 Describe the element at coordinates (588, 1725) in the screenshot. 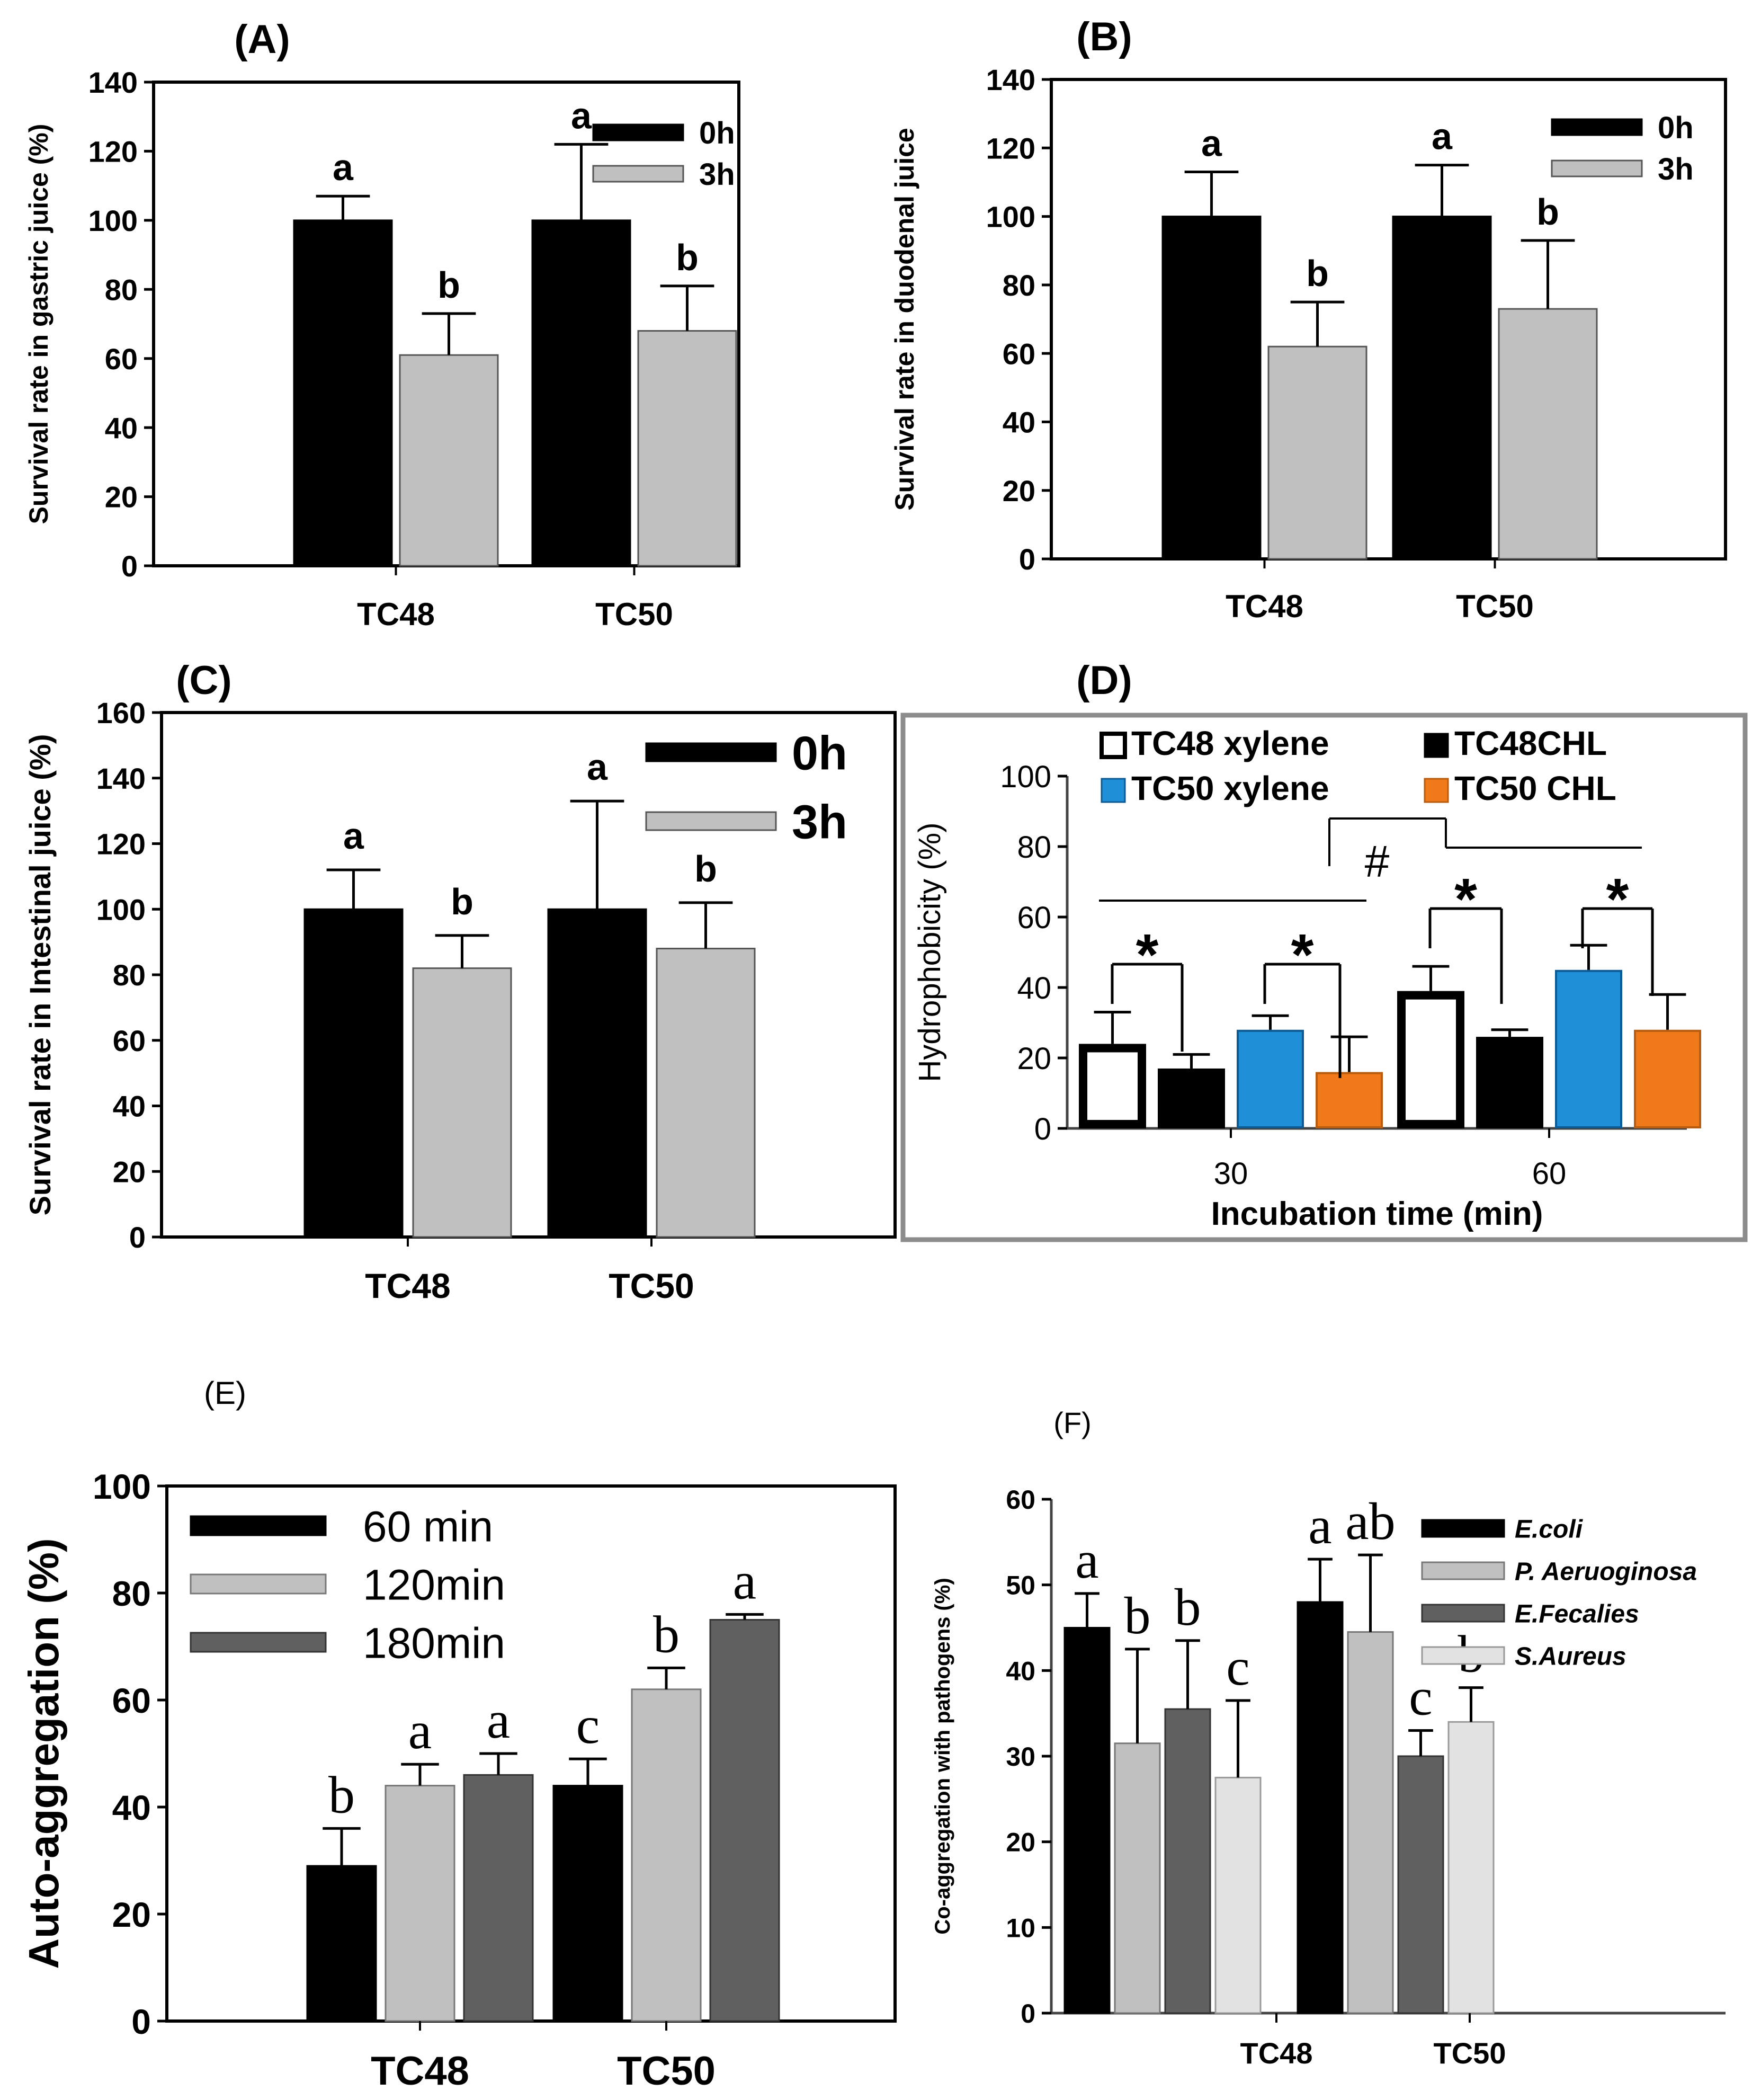

I see `significance-letter: c` at that location.